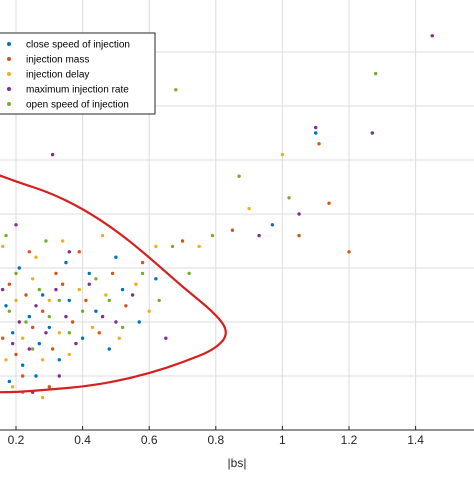 The height and width of the screenshot is (479, 474). What do you see at coordinates (57, 60) in the screenshot?
I see `legend-label: injection mass` at bounding box center [57, 60].